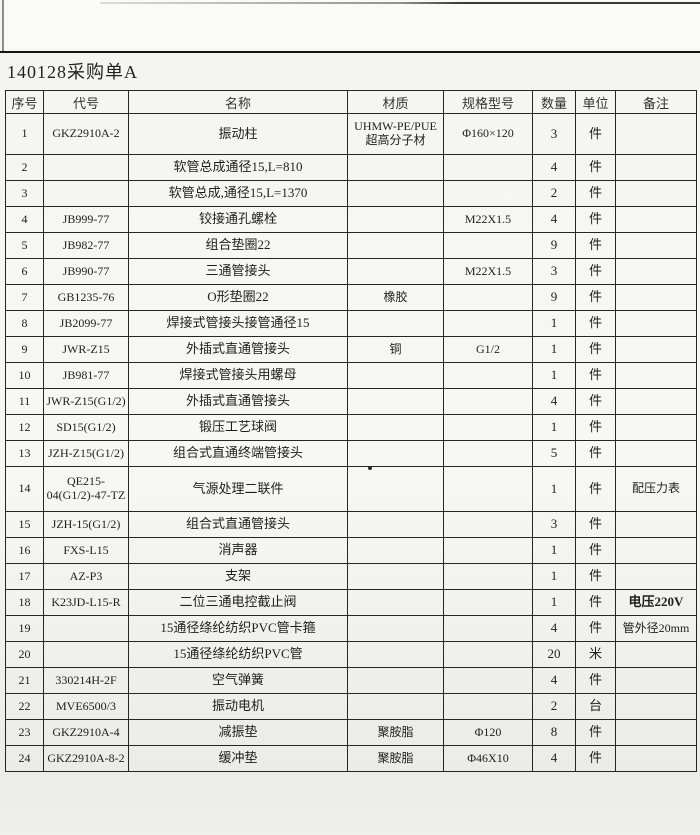  Describe the element at coordinates (595, 102) in the screenshot. I see `col-header-unit: 单位` at that location.